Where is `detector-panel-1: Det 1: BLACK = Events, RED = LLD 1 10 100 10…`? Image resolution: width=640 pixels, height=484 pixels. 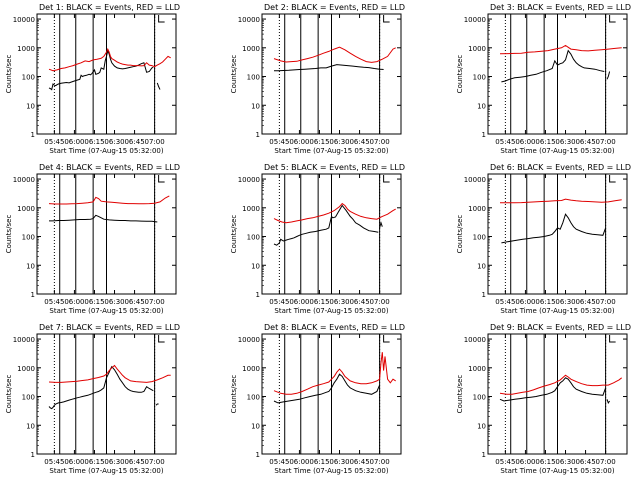
detector-panel-1: Det 1: BLACK = Events, RED = LLD 1 10 100 10… is located at coordinates (92, 79).